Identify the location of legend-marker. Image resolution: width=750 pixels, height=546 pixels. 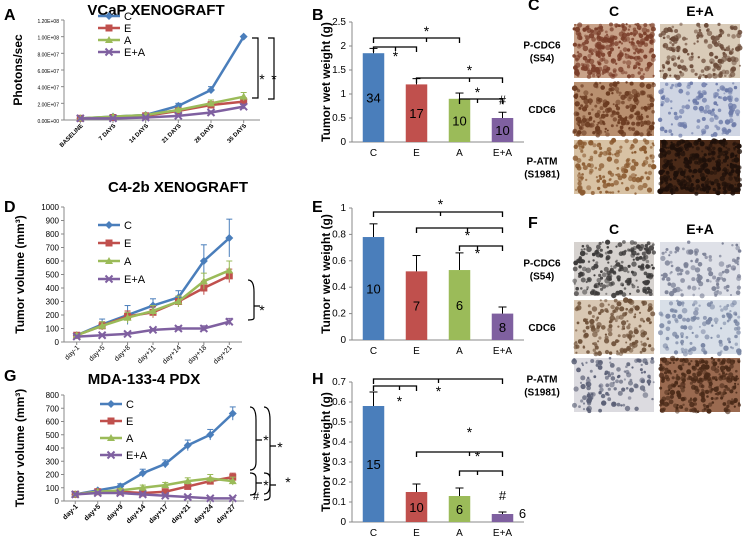
(109, 279).